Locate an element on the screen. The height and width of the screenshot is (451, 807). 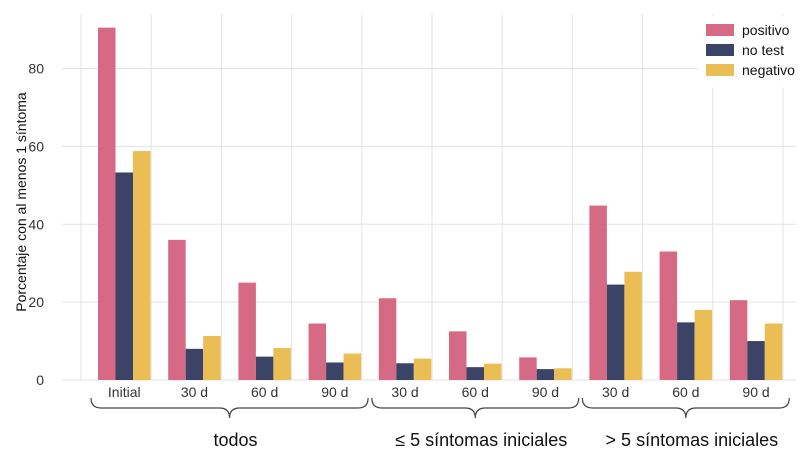
y-tick-label: 0 is located at coordinates (40, 380).